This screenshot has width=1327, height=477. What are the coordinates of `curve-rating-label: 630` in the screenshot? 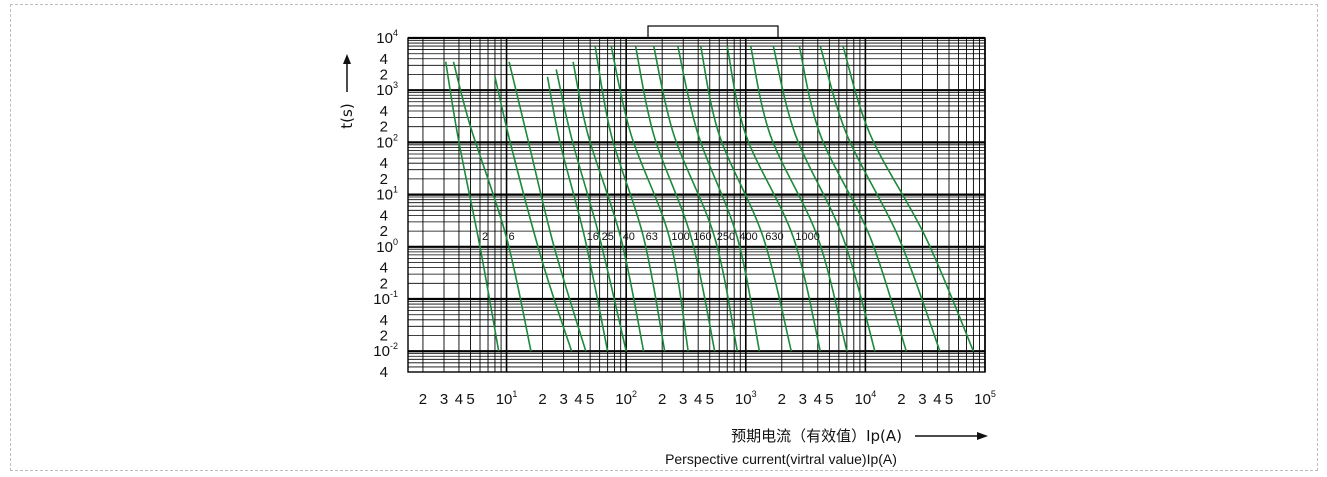 It's located at (774, 237).